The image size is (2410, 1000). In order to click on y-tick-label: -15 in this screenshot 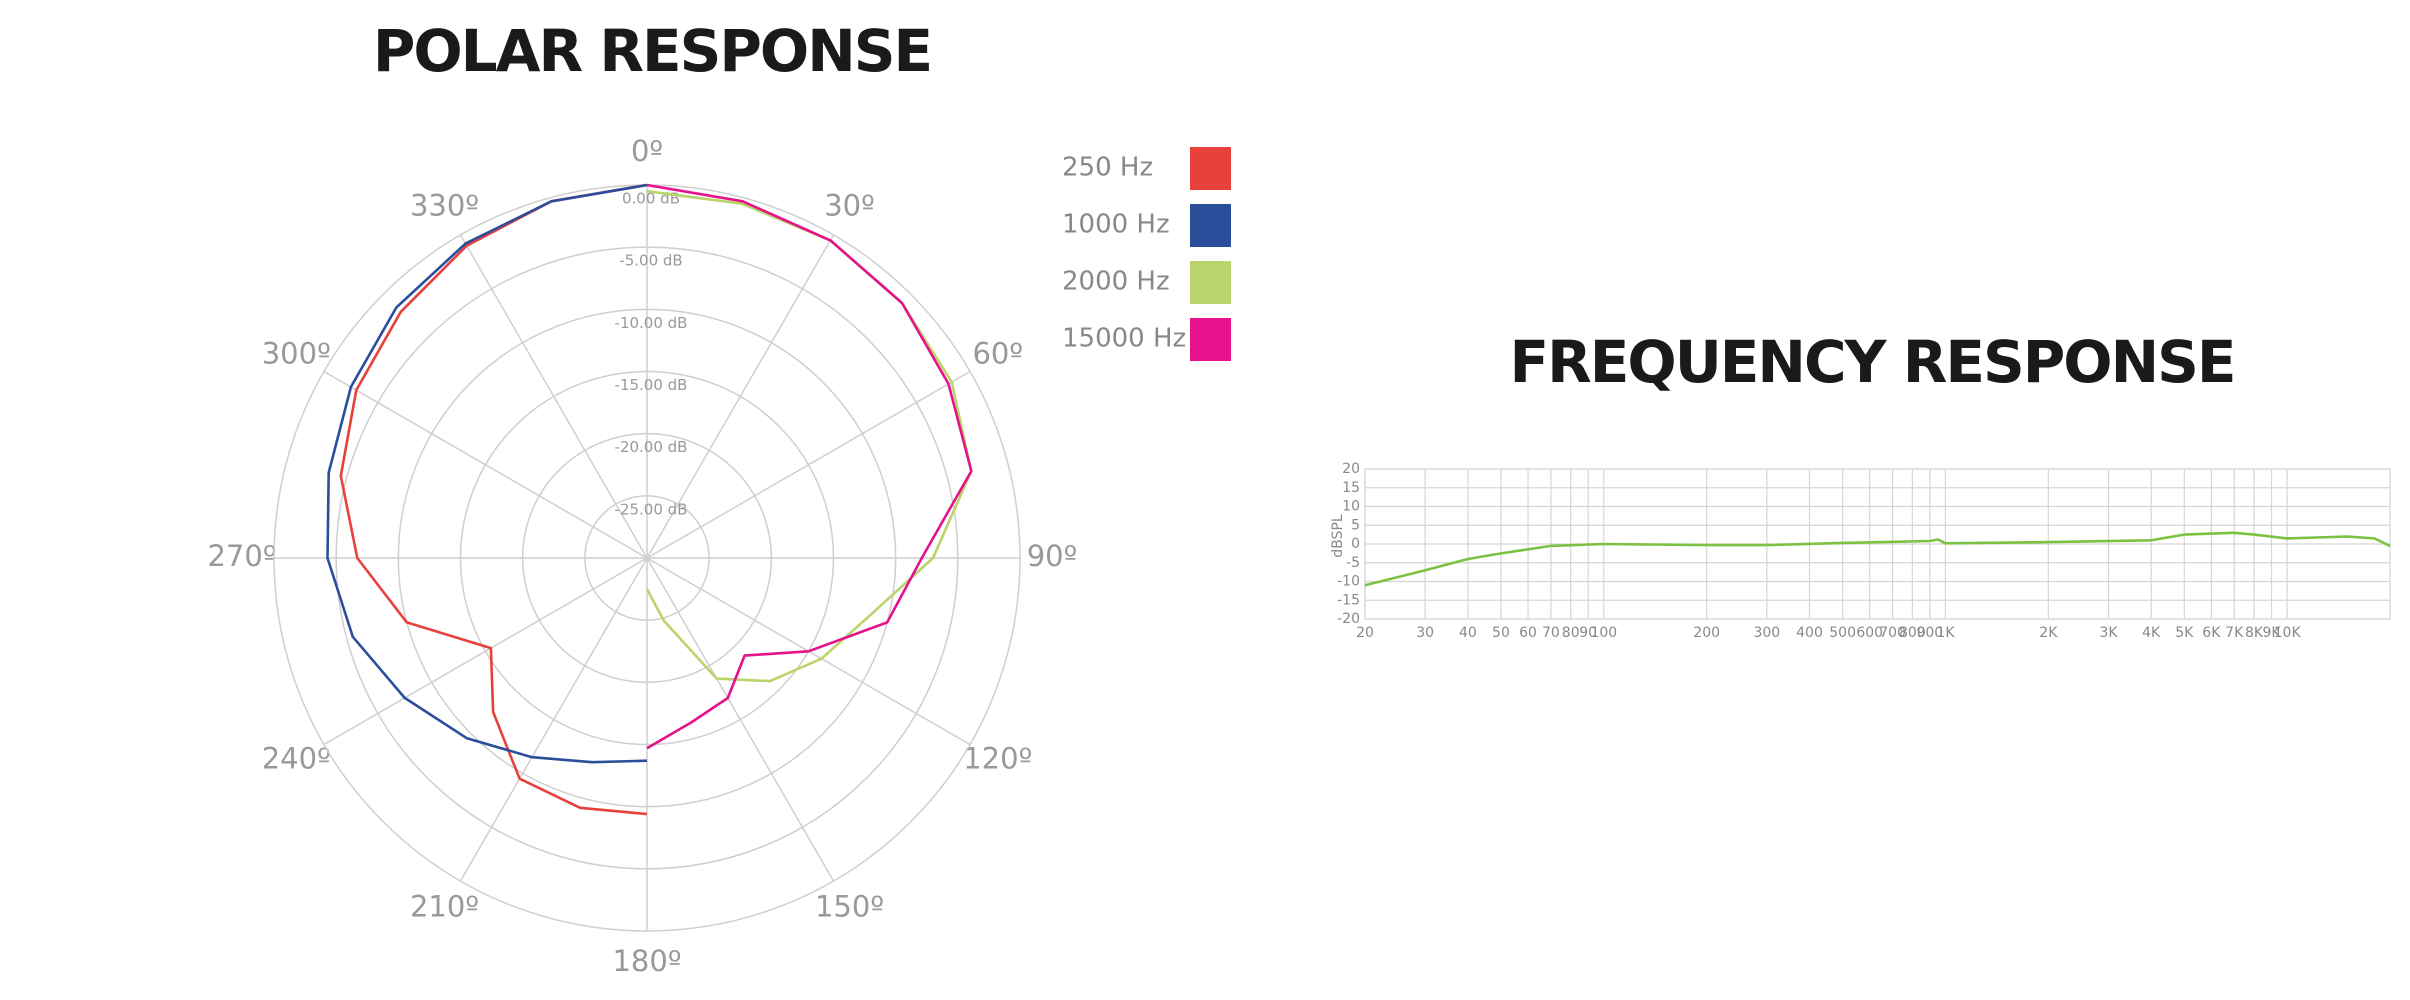, I will do `click(1348, 600)`.